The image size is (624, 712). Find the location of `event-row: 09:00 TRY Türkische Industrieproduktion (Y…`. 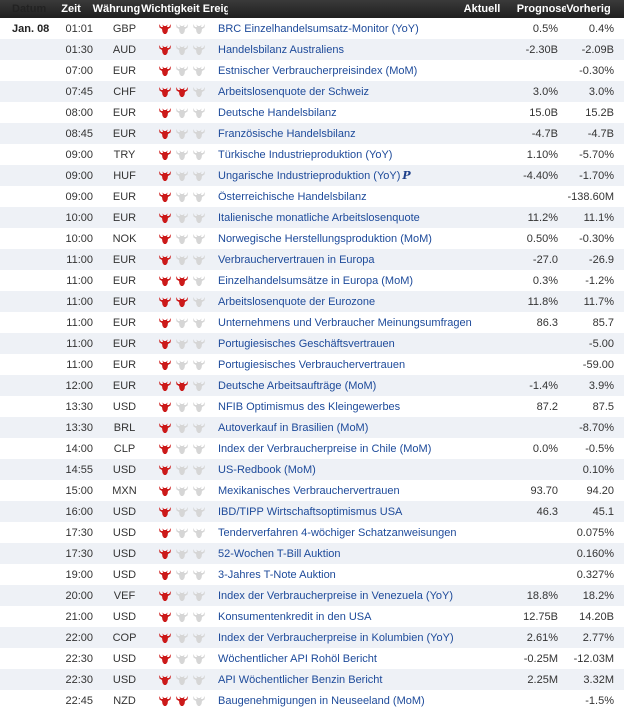

event-row: 09:00 TRY Türkische Industrieproduktion (Y… is located at coordinates (312, 154).